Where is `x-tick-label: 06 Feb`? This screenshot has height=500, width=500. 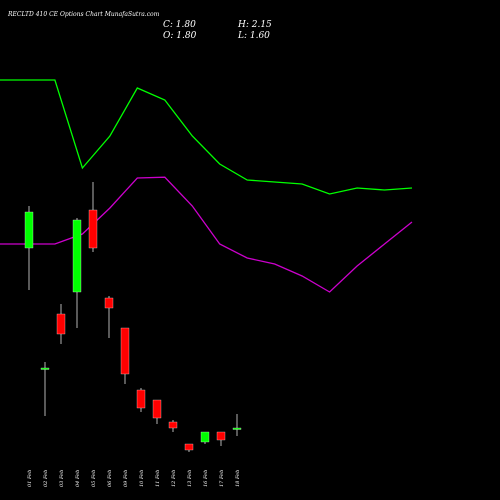
x-tick-label: 06 Feb is located at coordinates (110, 478).